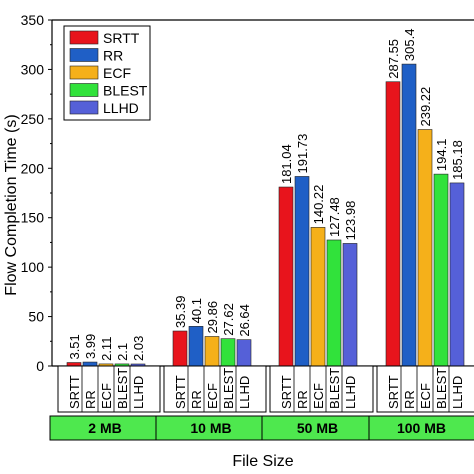  I want to click on group-label: 10 MB, so click(210, 428).